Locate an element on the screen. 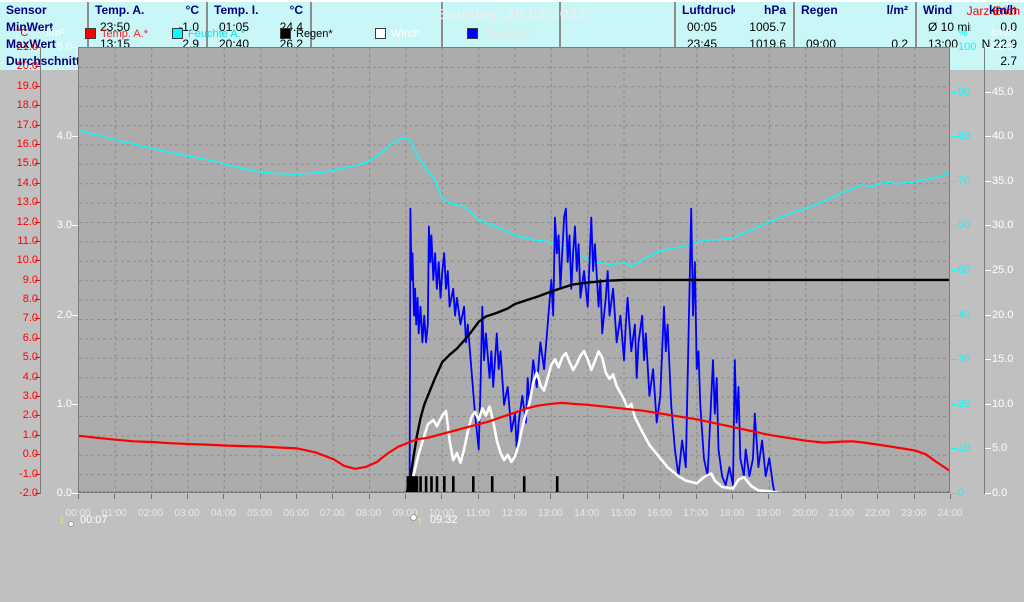 The image size is (1024, 602). page-title: Sonntag, 26.02.2023 is located at coordinates (512, 14).